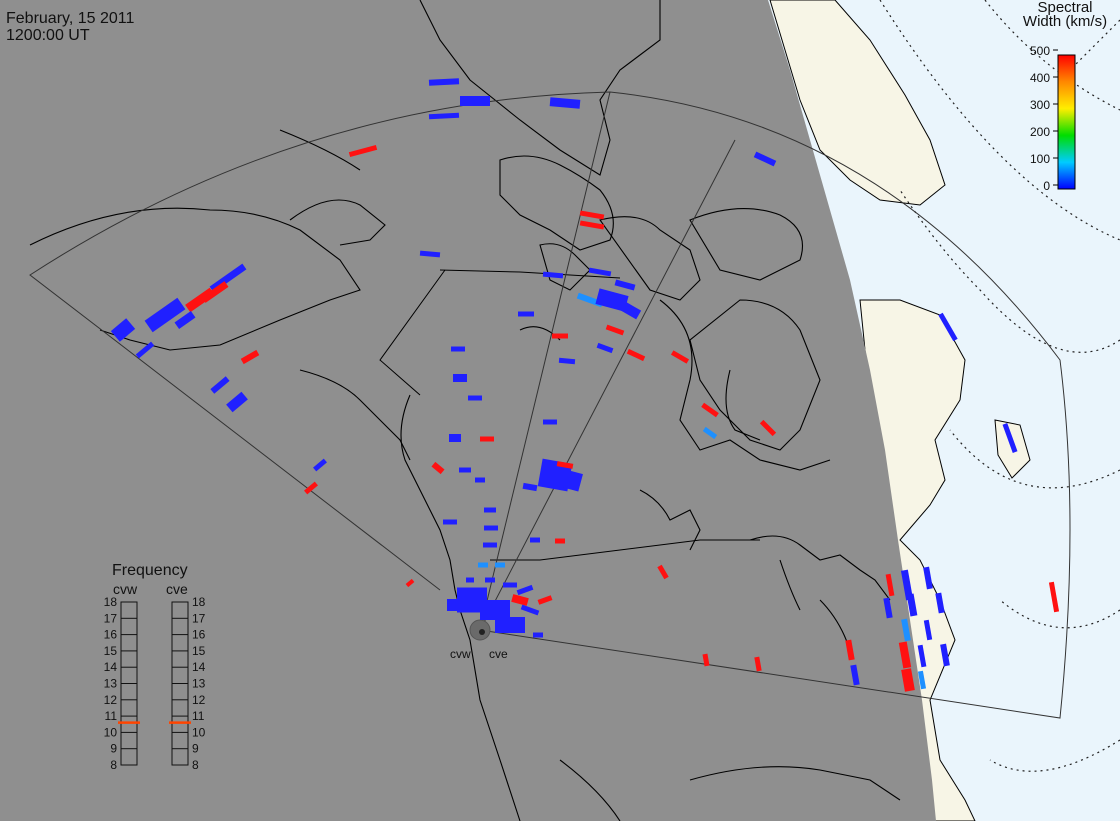 The height and width of the screenshot is (821, 1120). What do you see at coordinates (482, 632) in the screenshot?
I see `radar-site-dot` at bounding box center [482, 632].